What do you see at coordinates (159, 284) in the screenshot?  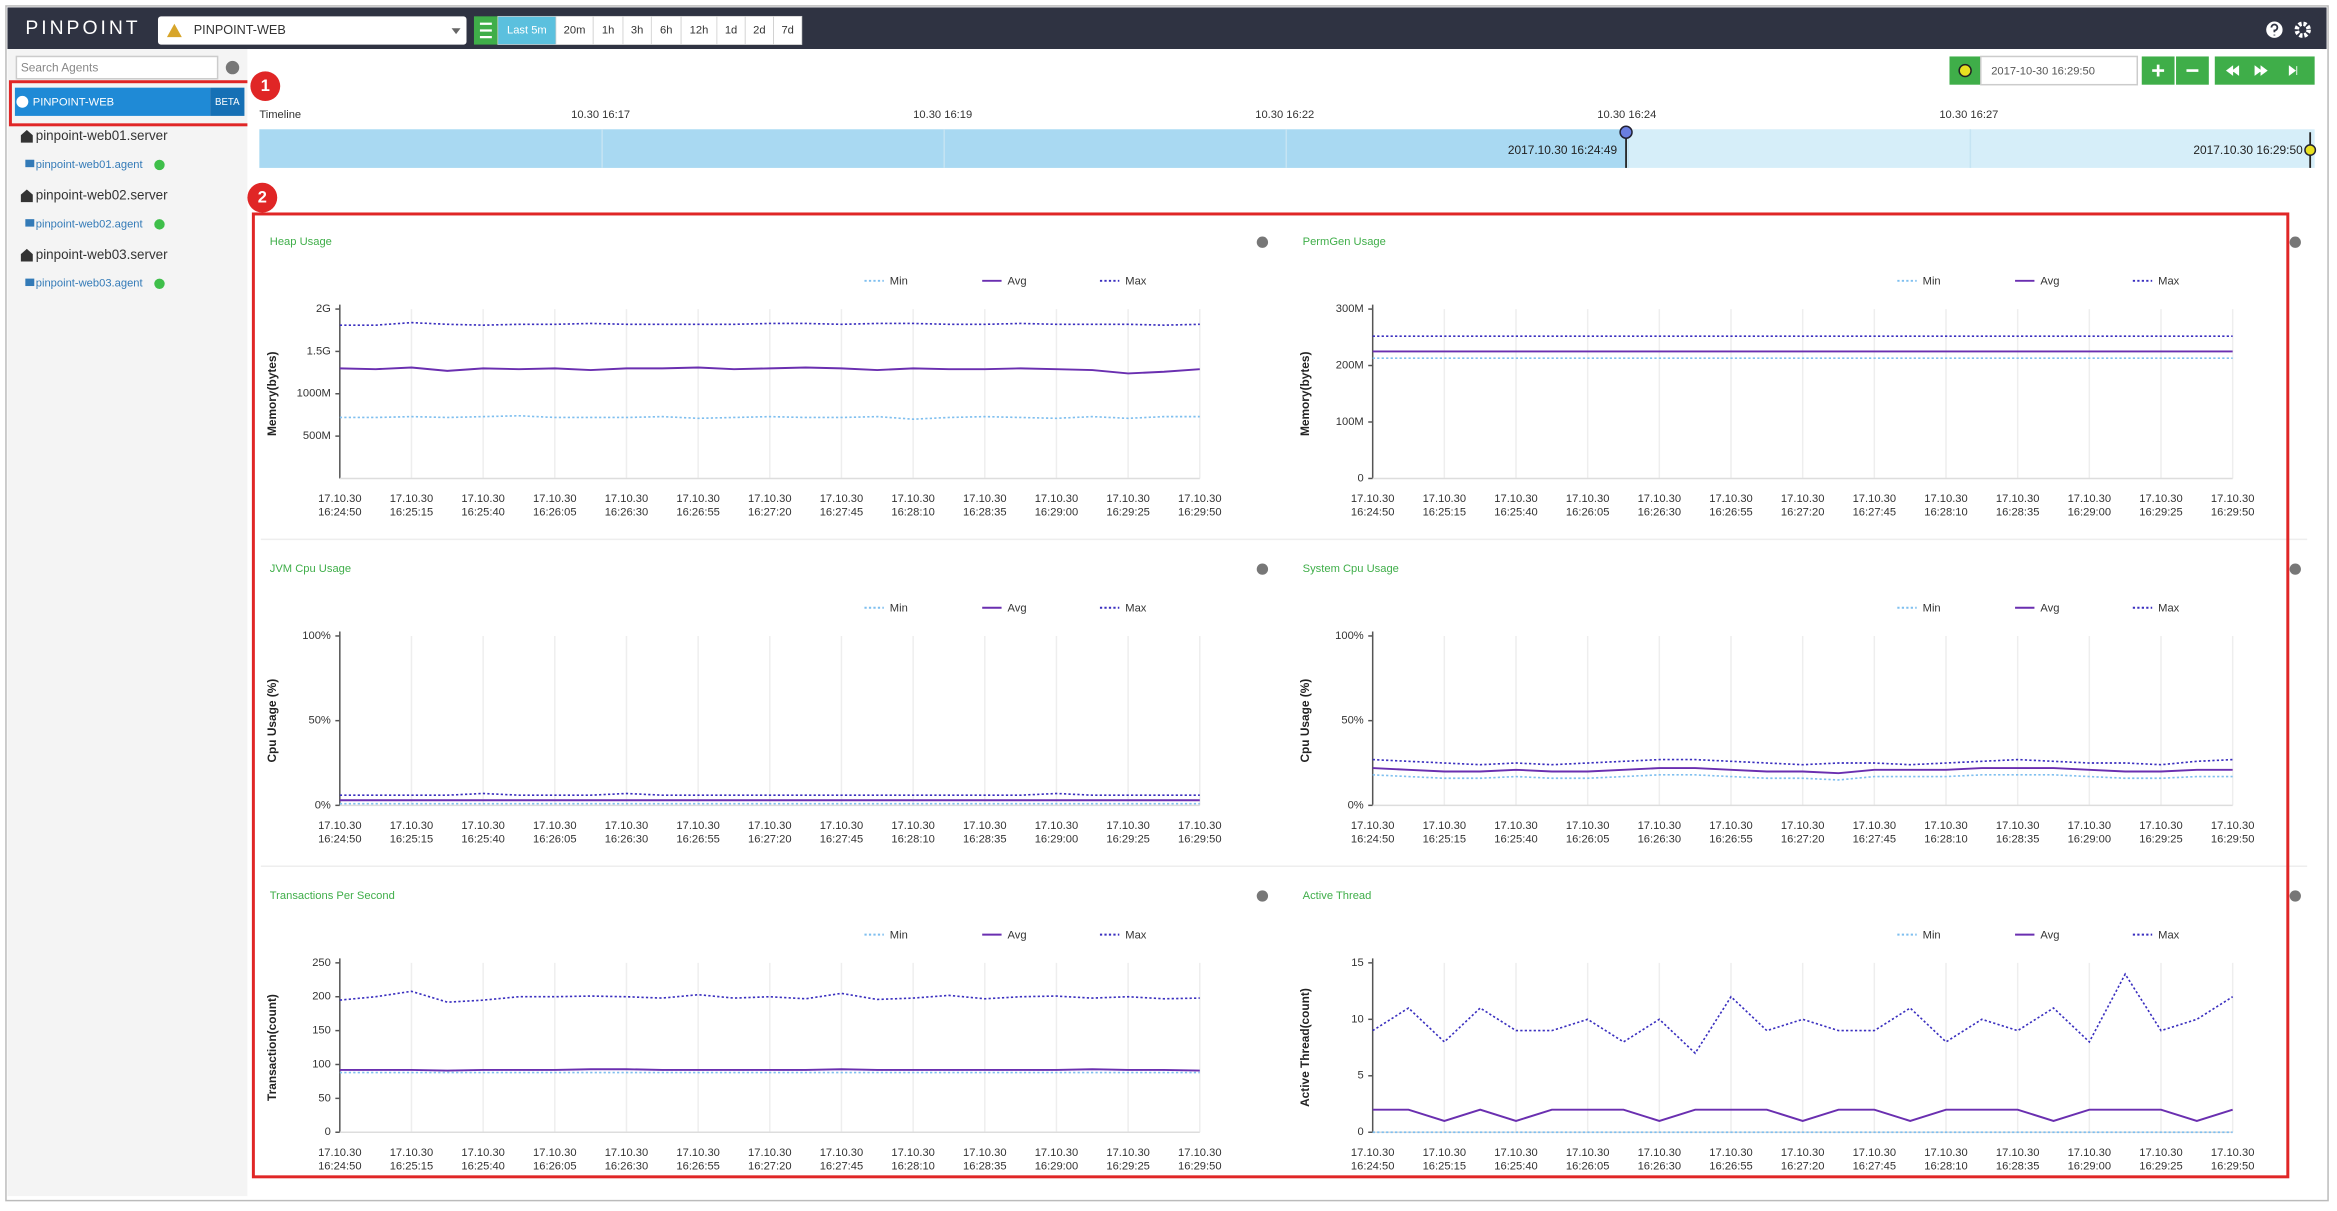 I see `agent-status` at bounding box center [159, 284].